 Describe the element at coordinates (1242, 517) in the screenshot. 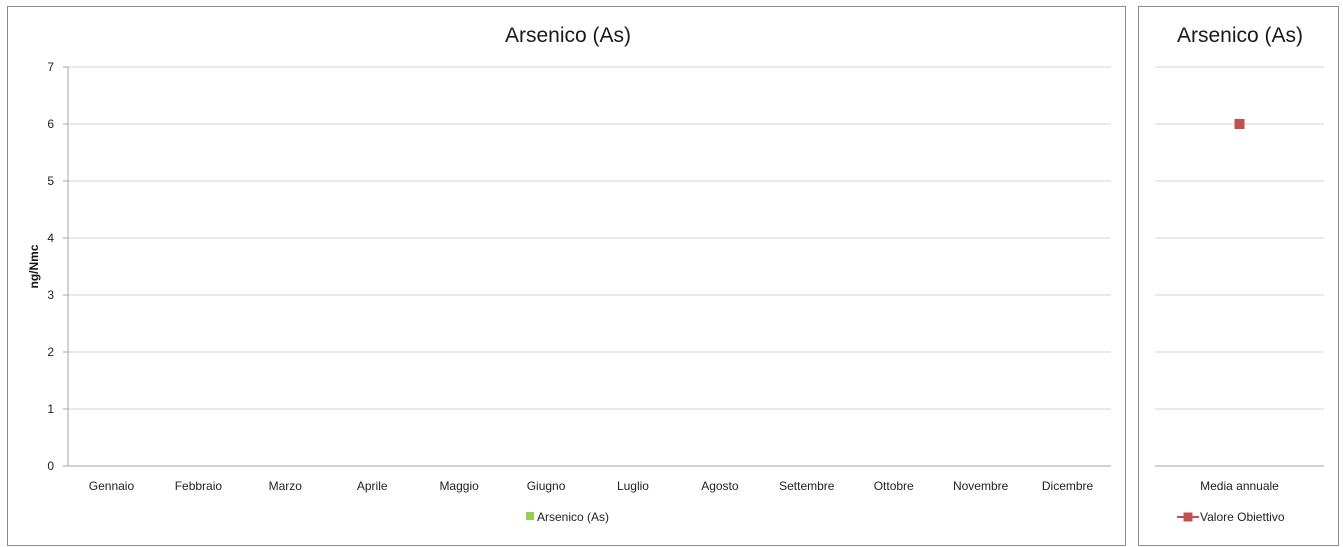

I see `legend-label-valore-obiettivo: Valore Obiettivo` at that location.